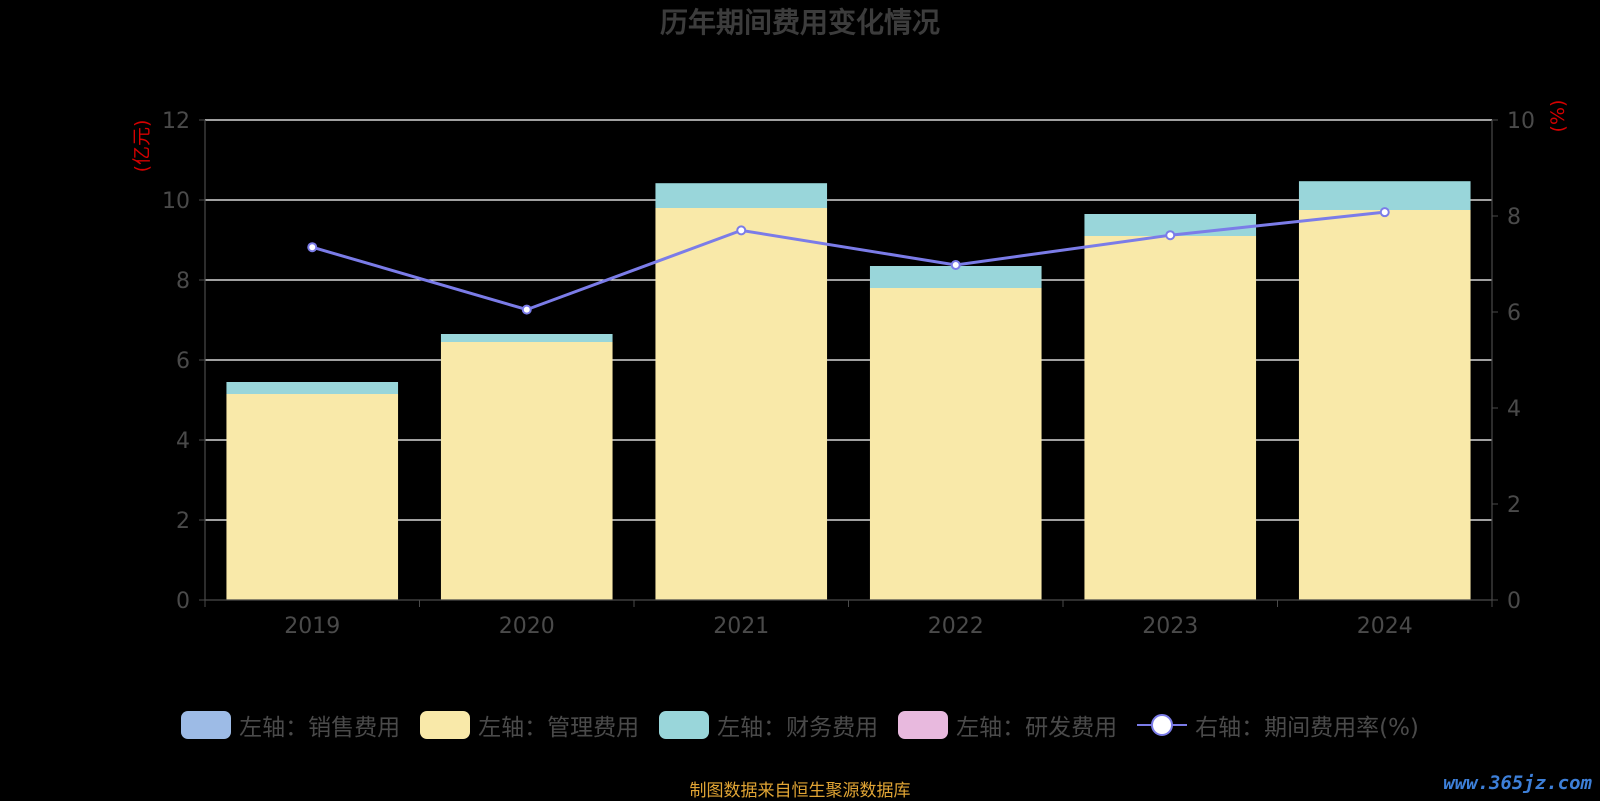 Image resolution: width=1600 pixels, height=801 pixels. Describe the element at coordinates (183, 601) in the screenshot. I see `left-tick-label: 0` at that location.